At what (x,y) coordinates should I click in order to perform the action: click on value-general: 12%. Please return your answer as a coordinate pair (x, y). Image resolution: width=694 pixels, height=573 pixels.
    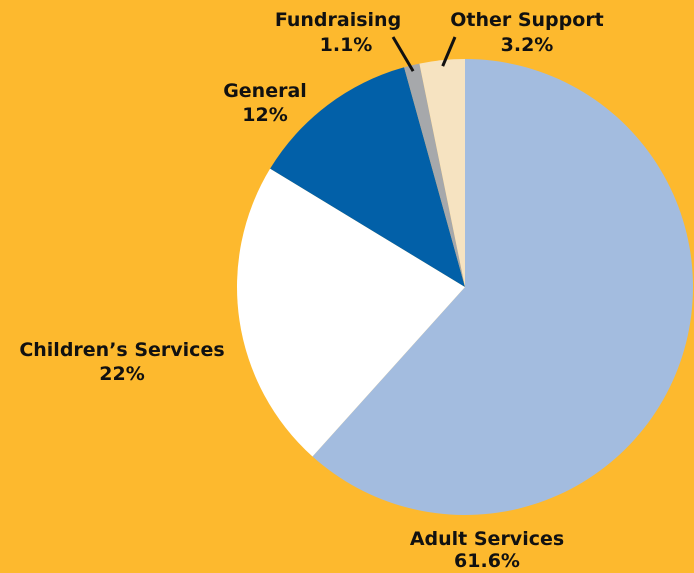
    Looking at the image, I should click on (264, 115).